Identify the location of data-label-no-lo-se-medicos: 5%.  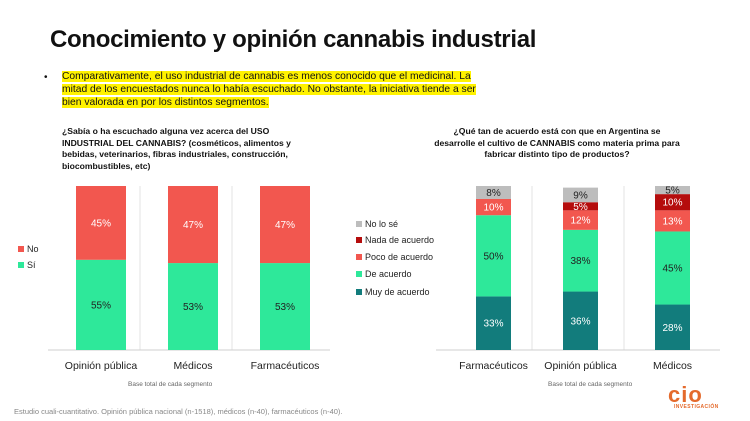
(672, 191).